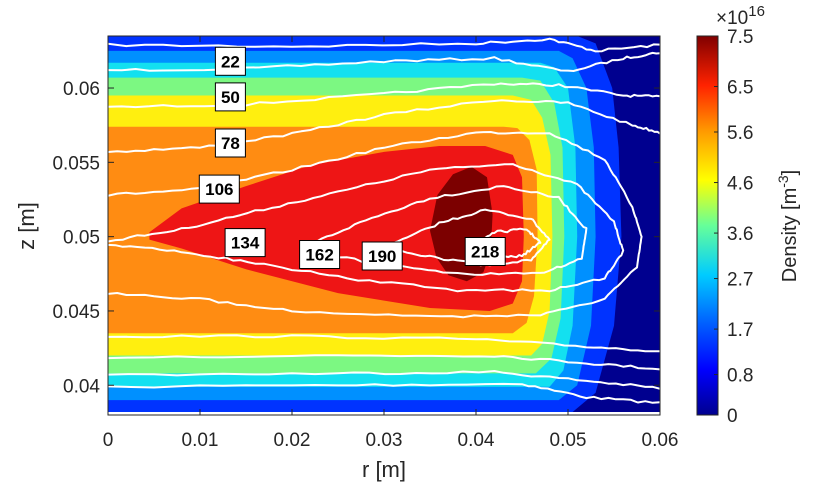  Describe the element at coordinates (740, 330) in the screenshot. I see `colorbar-tick-label: 1.7` at that location.